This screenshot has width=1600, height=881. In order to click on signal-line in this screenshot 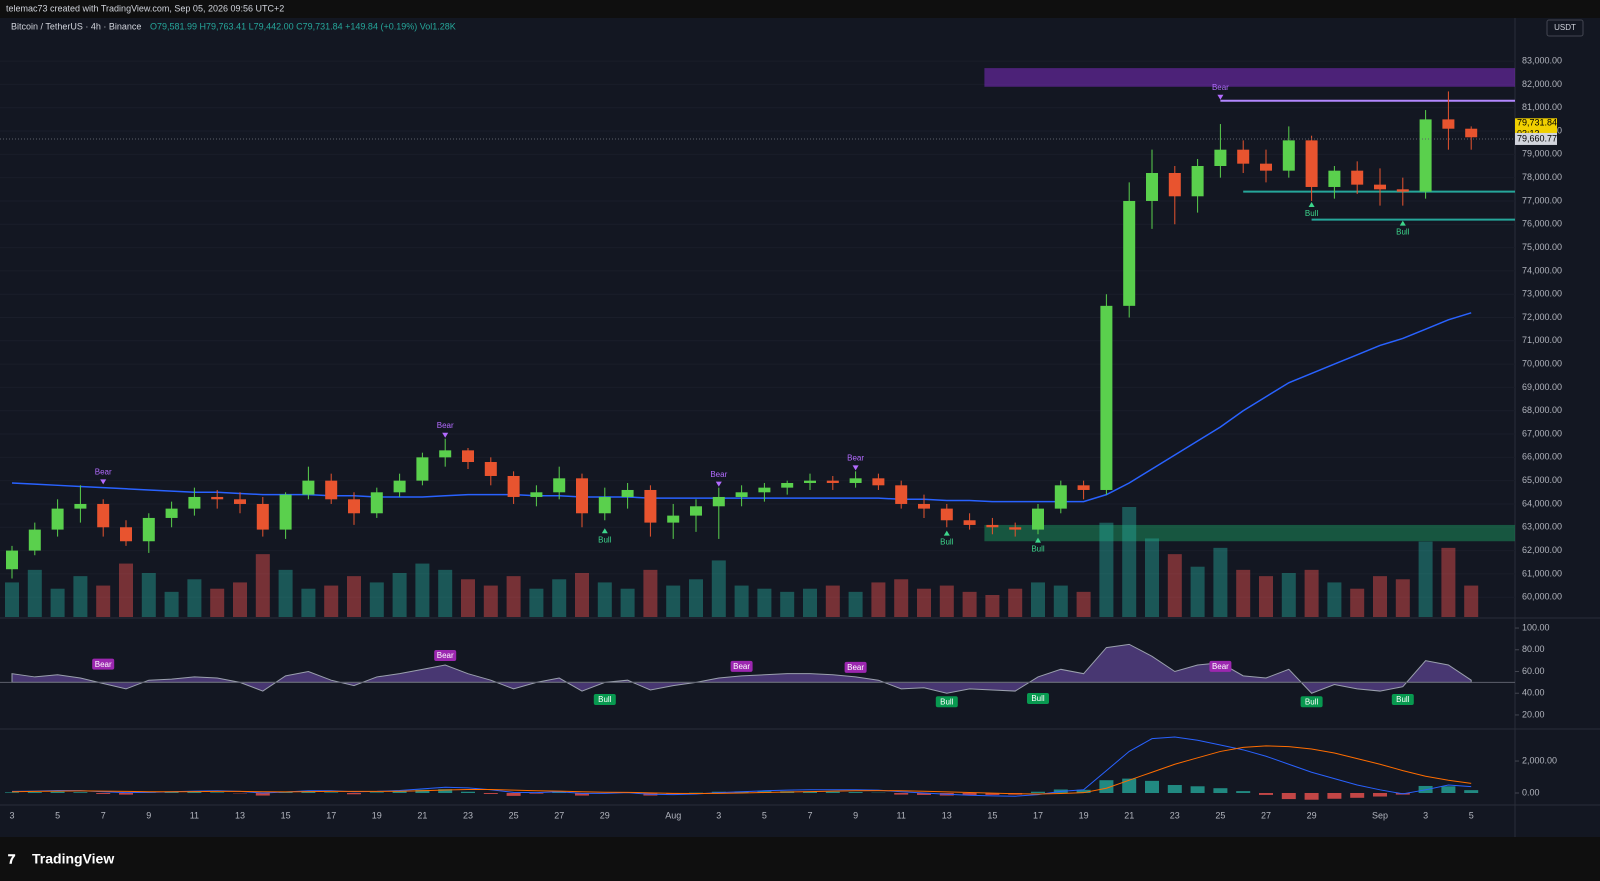, I will do `click(741, 770)`.